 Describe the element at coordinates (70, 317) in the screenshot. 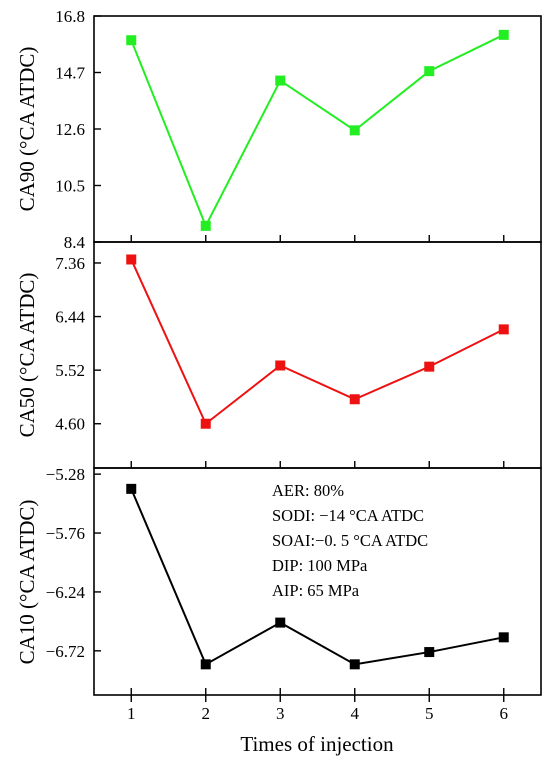

I see `ytick-label: 6.44` at that location.